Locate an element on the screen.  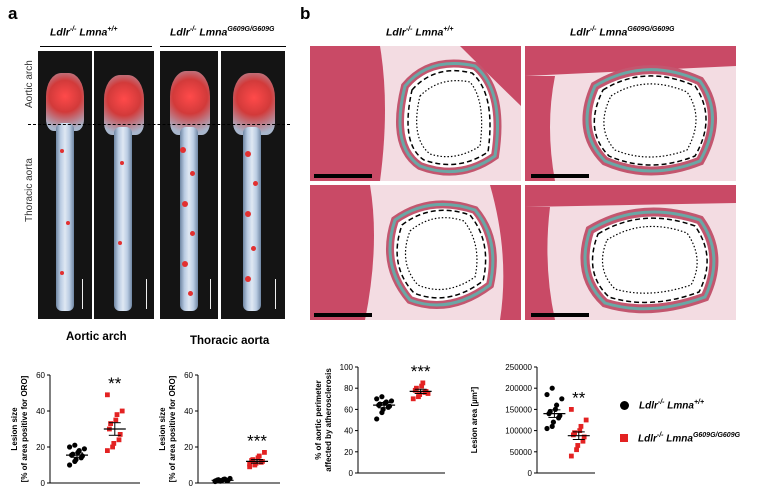
legend-circle-icon is located at coordinates (624, 405).